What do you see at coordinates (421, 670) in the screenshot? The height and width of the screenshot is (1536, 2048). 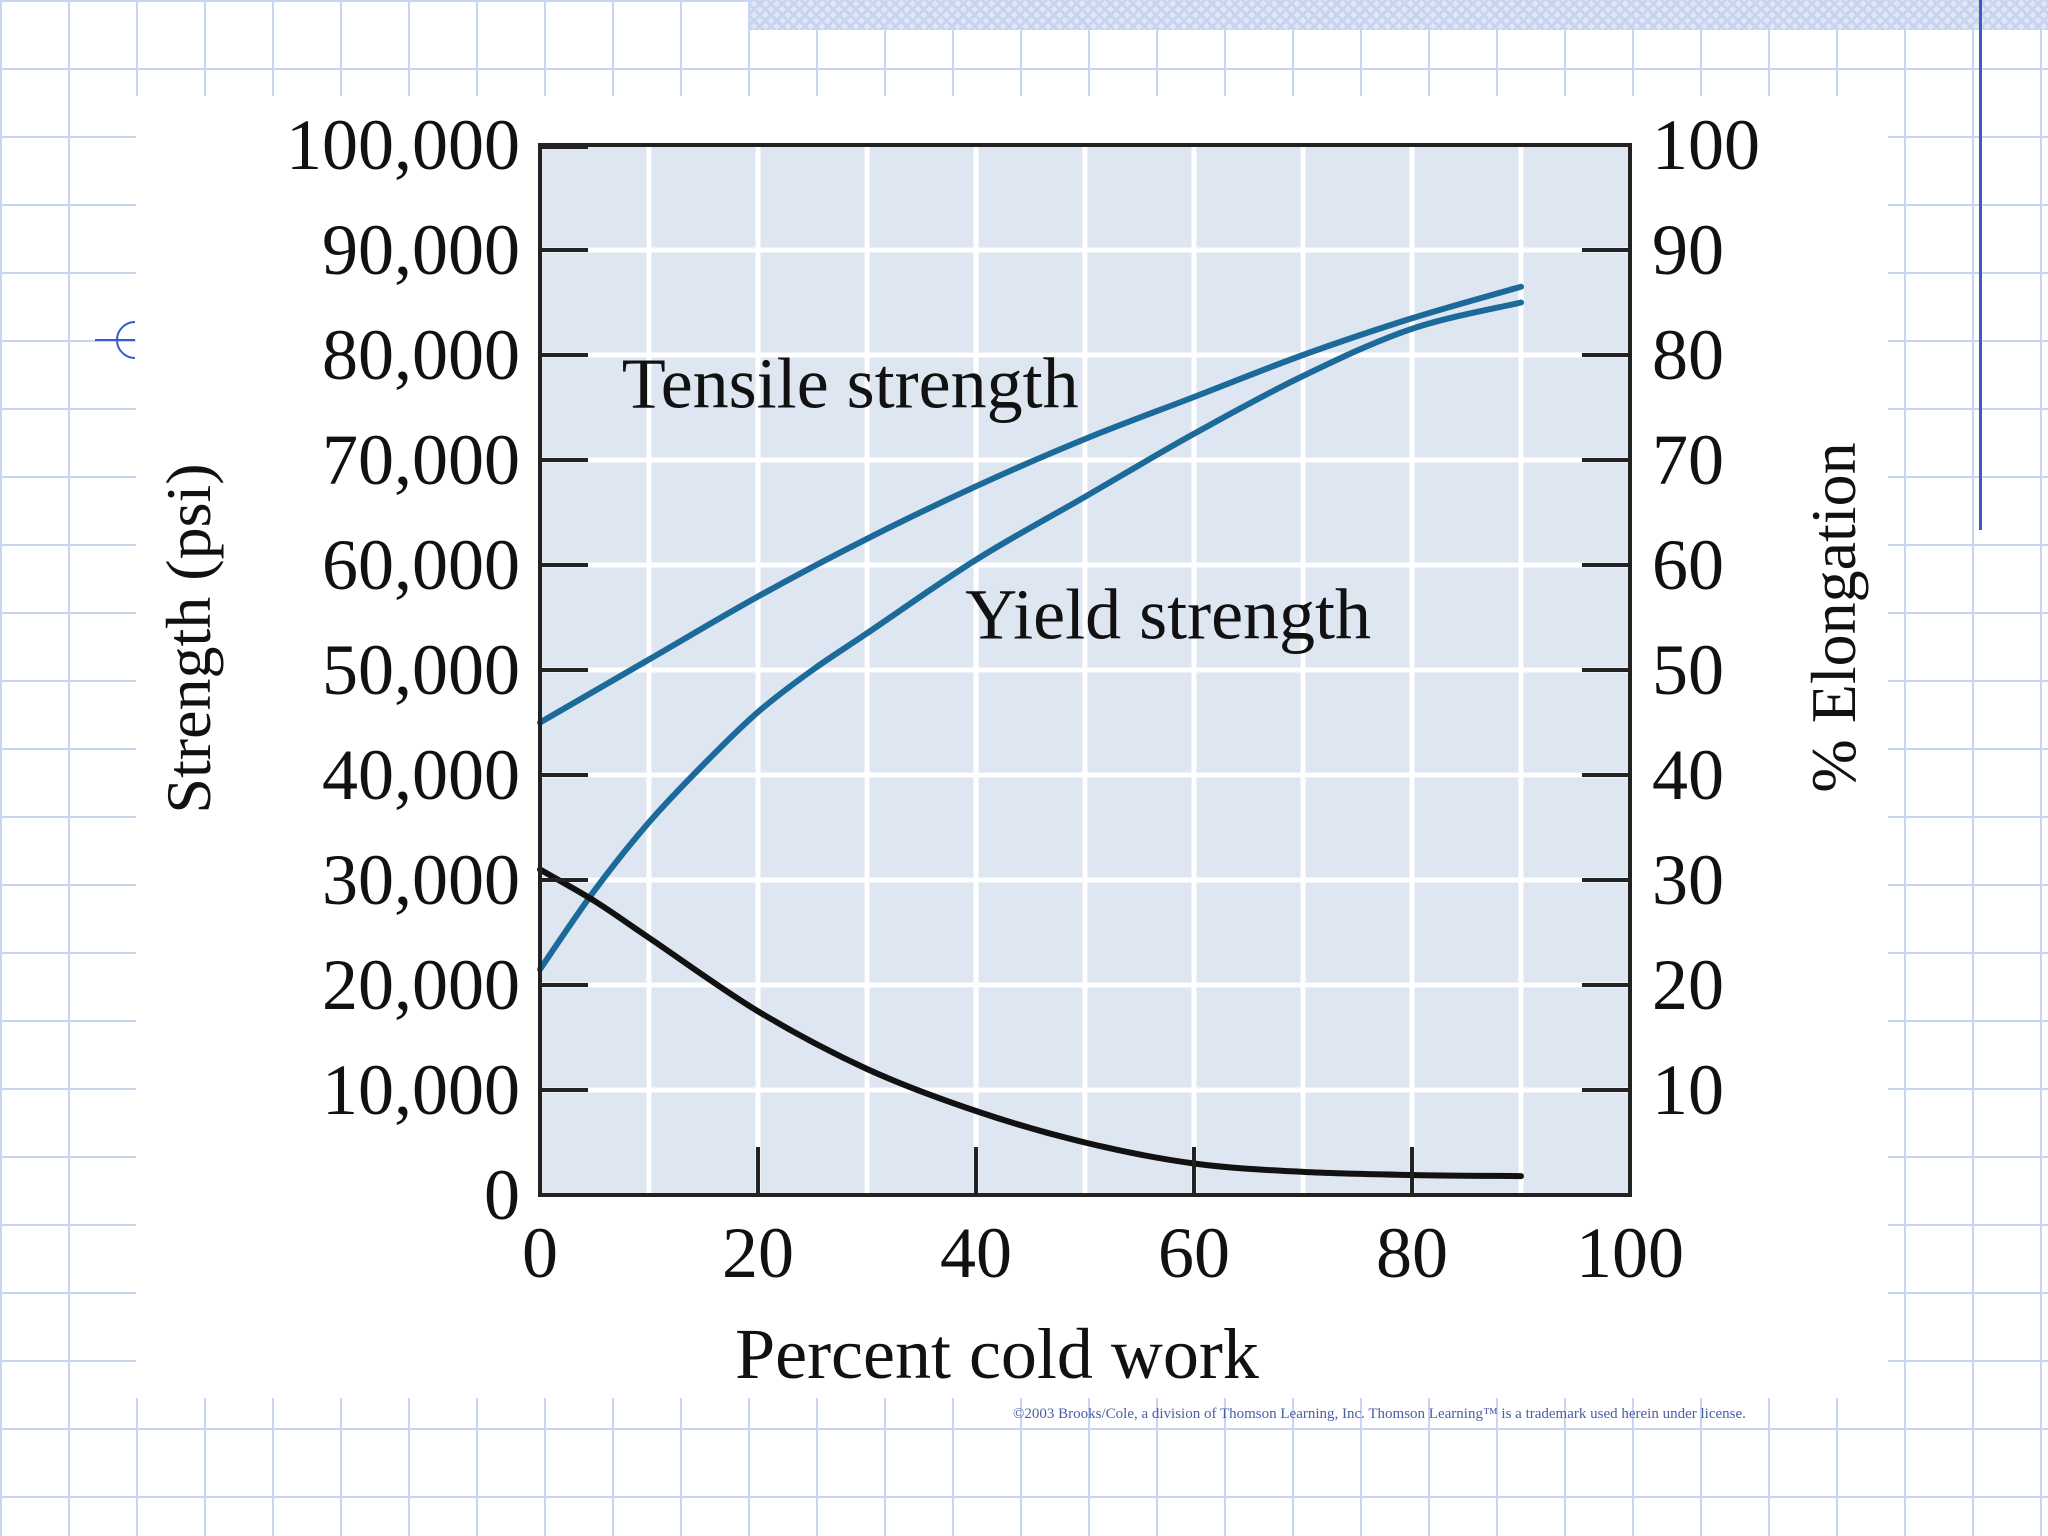 I see `y-tick-label-50000: 50,000` at bounding box center [421, 670].